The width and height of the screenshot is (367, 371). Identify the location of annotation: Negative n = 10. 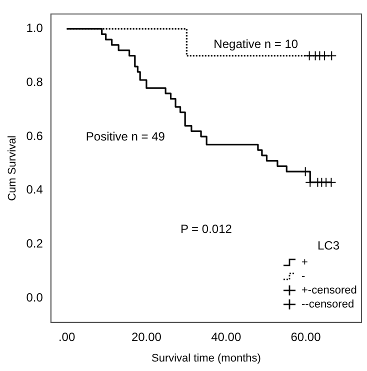
(256, 44).